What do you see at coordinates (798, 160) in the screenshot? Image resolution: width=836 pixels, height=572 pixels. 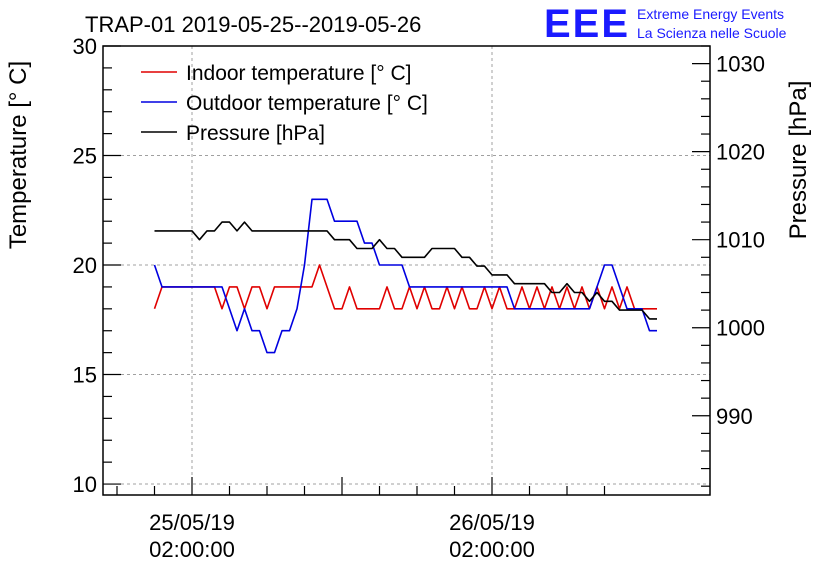 I see `y2-axis-label: Pressure [hPa]` at bounding box center [798, 160].